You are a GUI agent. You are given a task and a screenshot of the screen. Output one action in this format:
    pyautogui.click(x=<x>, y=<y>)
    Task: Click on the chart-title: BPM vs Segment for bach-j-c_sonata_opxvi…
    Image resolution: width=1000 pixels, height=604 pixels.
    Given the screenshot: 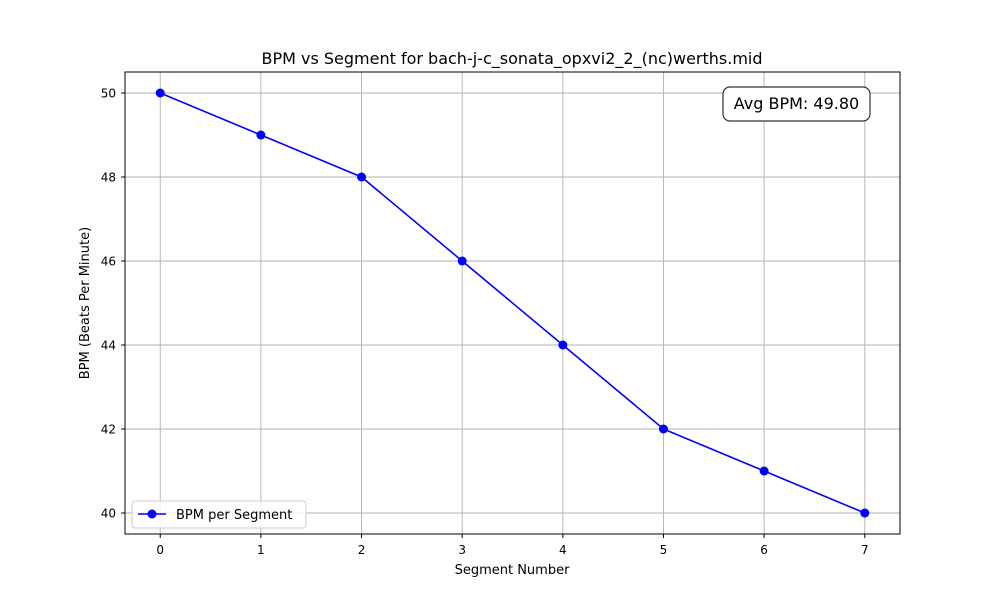 What is the action you would take?
    pyautogui.click(x=511, y=59)
    